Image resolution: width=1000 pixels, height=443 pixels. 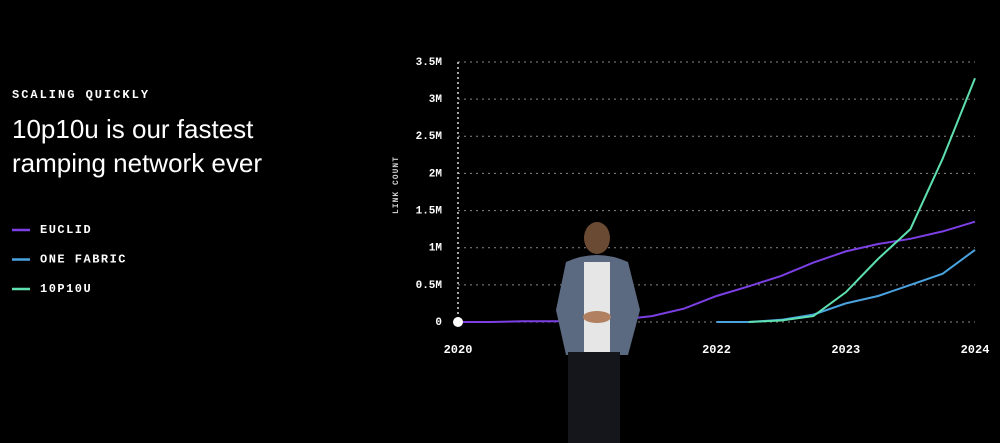 What do you see at coordinates (845, 350) in the screenshot?
I see `x-tick-label: 2023` at bounding box center [845, 350].